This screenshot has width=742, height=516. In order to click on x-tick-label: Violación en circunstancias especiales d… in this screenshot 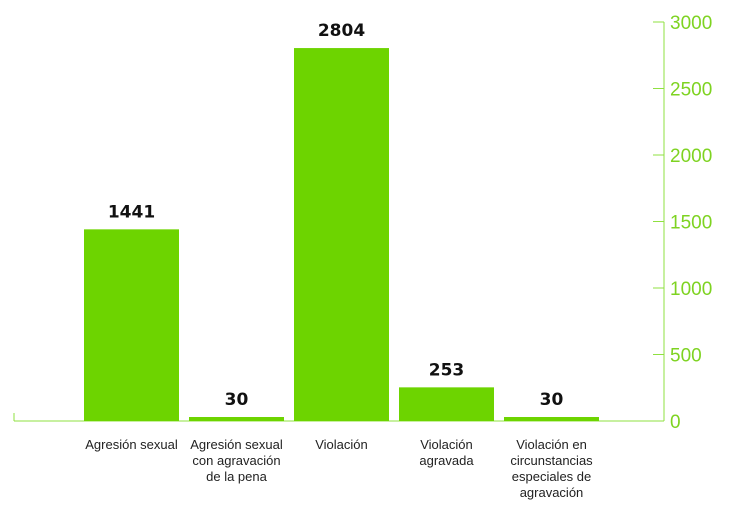, I will do `click(551, 468)`.